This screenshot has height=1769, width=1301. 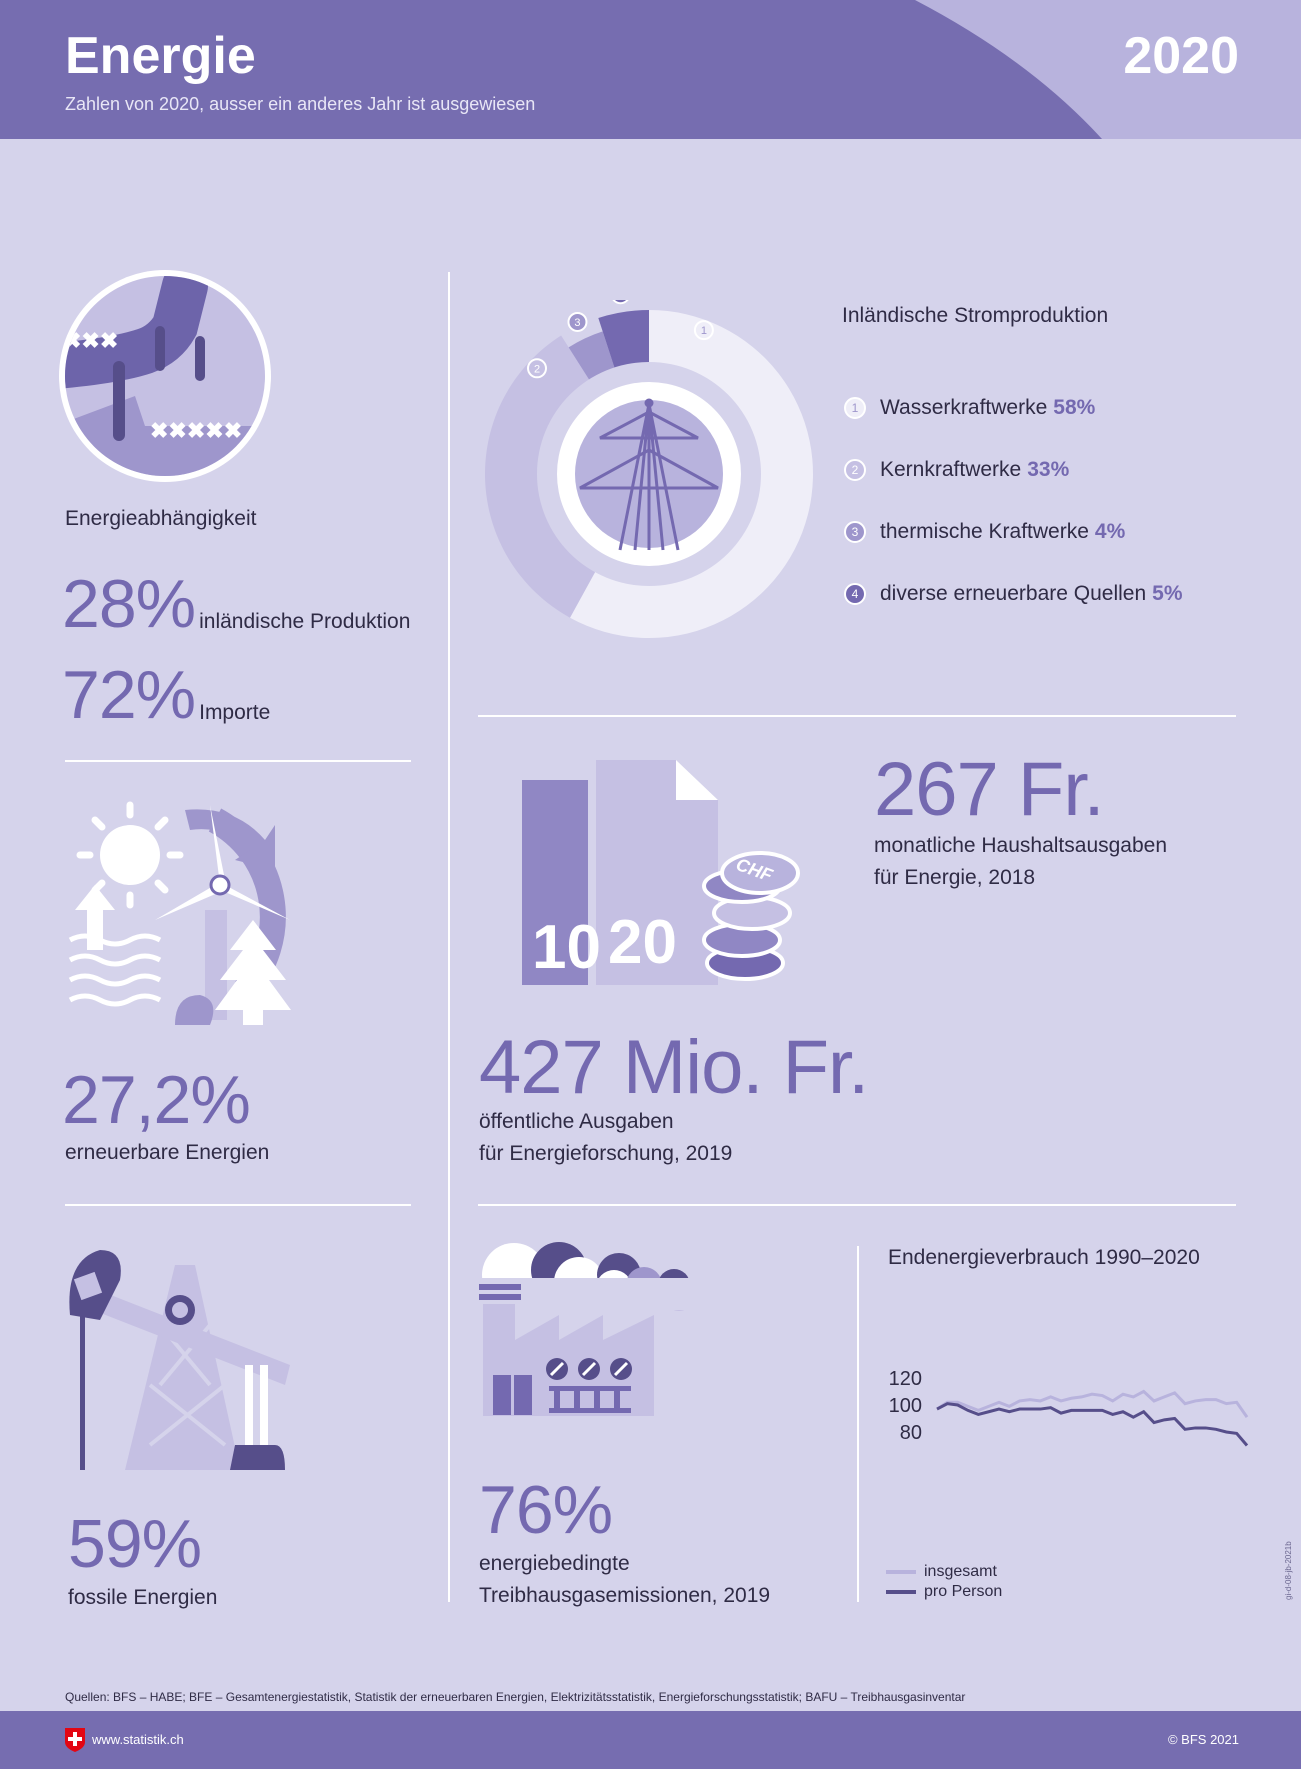 I want to click on dependency-label: Energieabhängigkeit, so click(x=161, y=518).